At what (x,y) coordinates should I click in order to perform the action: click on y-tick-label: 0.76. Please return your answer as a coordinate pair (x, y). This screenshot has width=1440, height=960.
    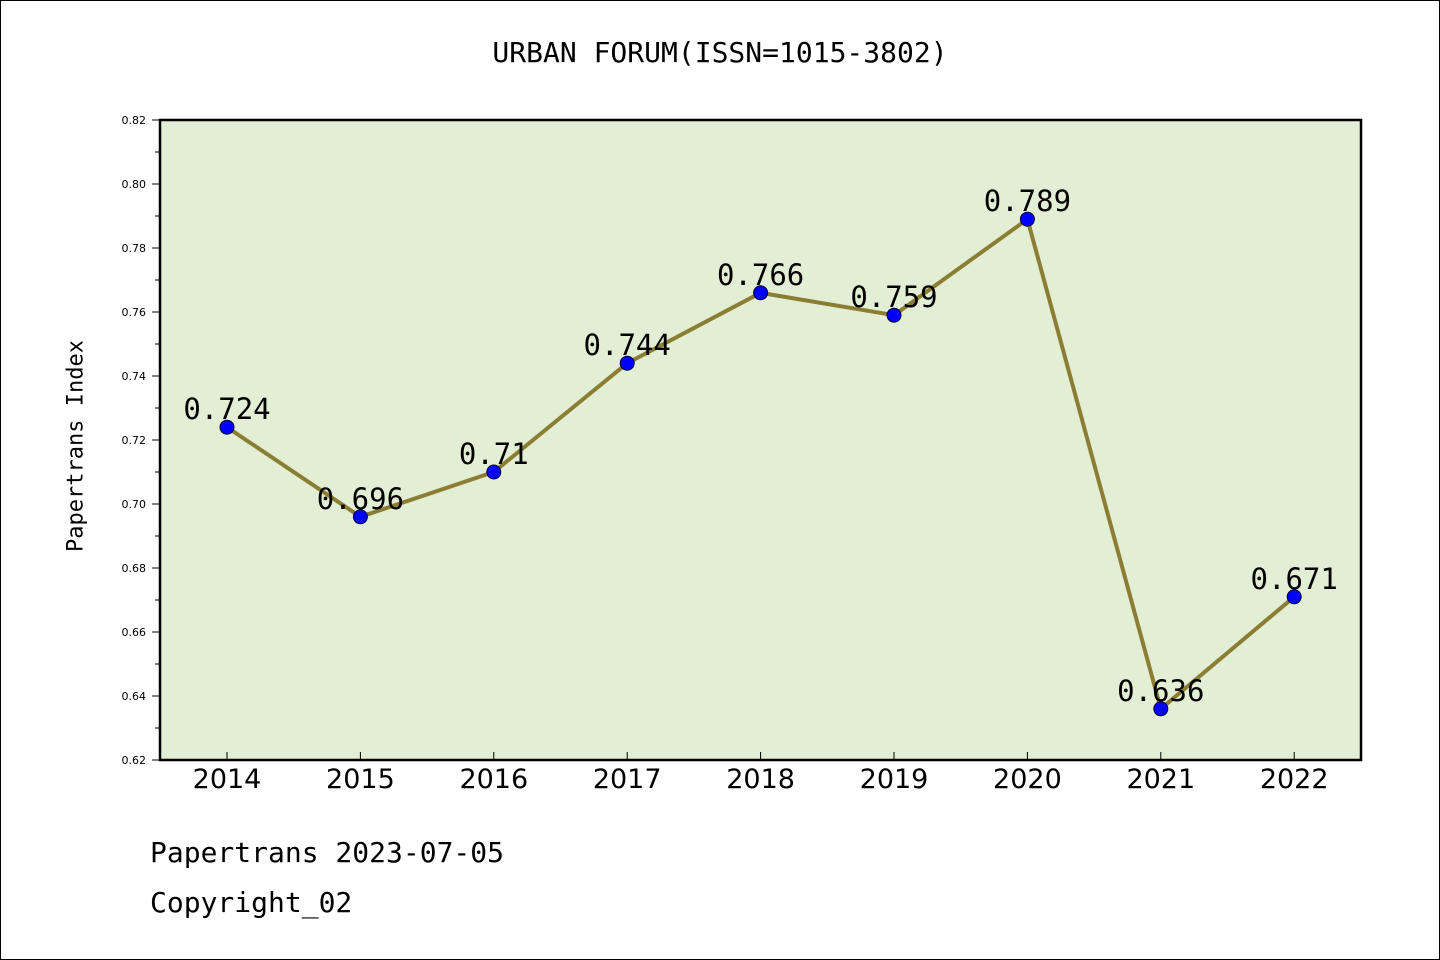
    Looking at the image, I should click on (134, 312).